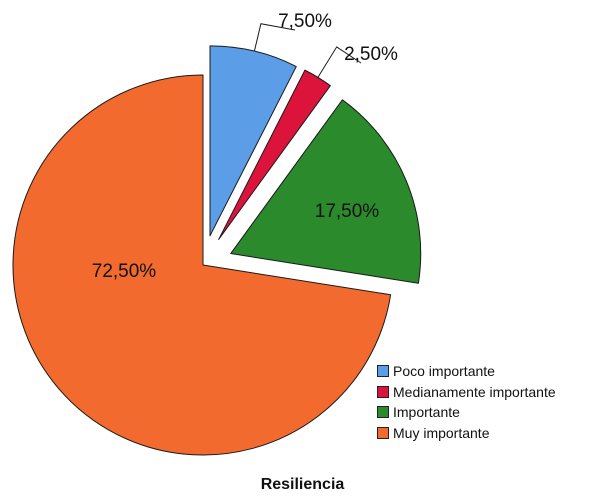 This screenshot has height=499, width=605. I want to click on data-label: 72,50%, so click(124, 271).